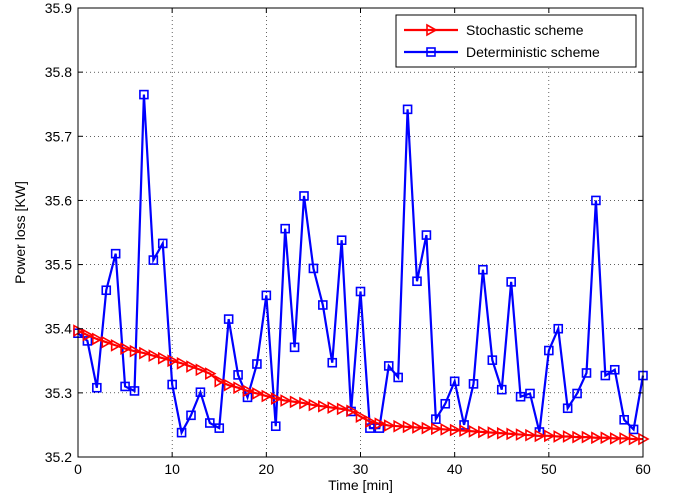 The image size is (673, 497). What do you see at coordinates (533, 52) in the screenshot?
I see `legend-label: Deterministic scheme` at bounding box center [533, 52].